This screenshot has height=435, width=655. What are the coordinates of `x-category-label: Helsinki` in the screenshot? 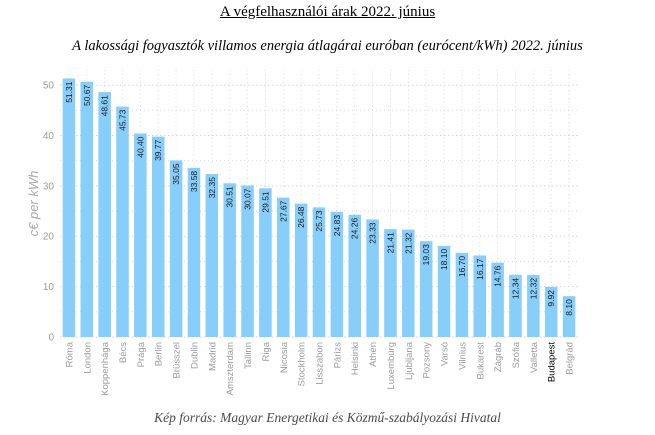 It's located at (355, 358).